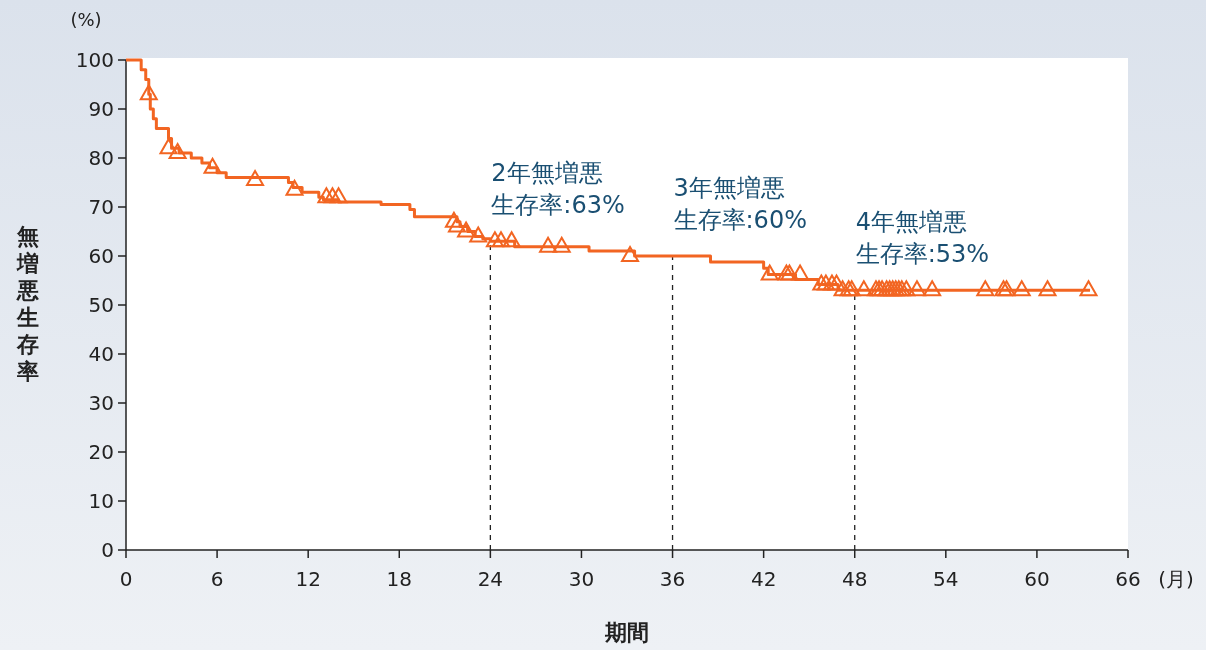 The height and width of the screenshot is (650, 1206). Describe the element at coordinates (217, 579) in the screenshot. I see `x-tick-label: 6` at that location.